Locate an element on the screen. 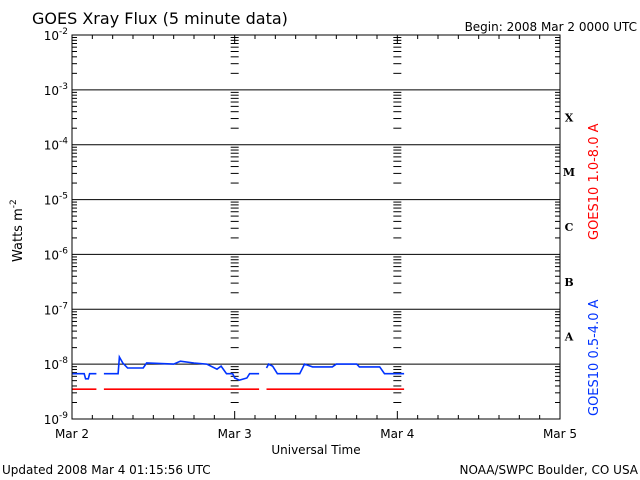 Image resolution: width=640 pixels, height=480 pixels. y-tick-label: 10⁻⁵ is located at coordinates (56, 200).